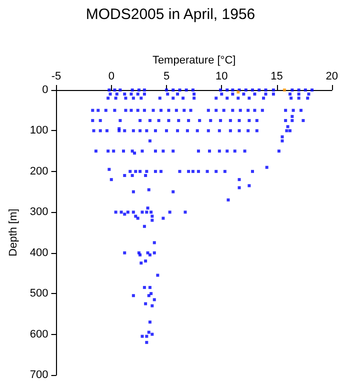  What do you see at coordinates (194, 60) in the screenshot?
I see `x-axis-title: Temperature [°C]` at bounding box center [194, 60].